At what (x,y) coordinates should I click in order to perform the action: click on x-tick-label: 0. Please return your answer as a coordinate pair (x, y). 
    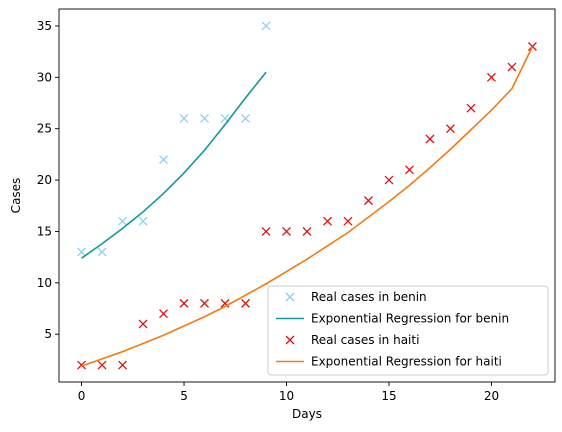
    Looking at the image, I should click on (82, 396).